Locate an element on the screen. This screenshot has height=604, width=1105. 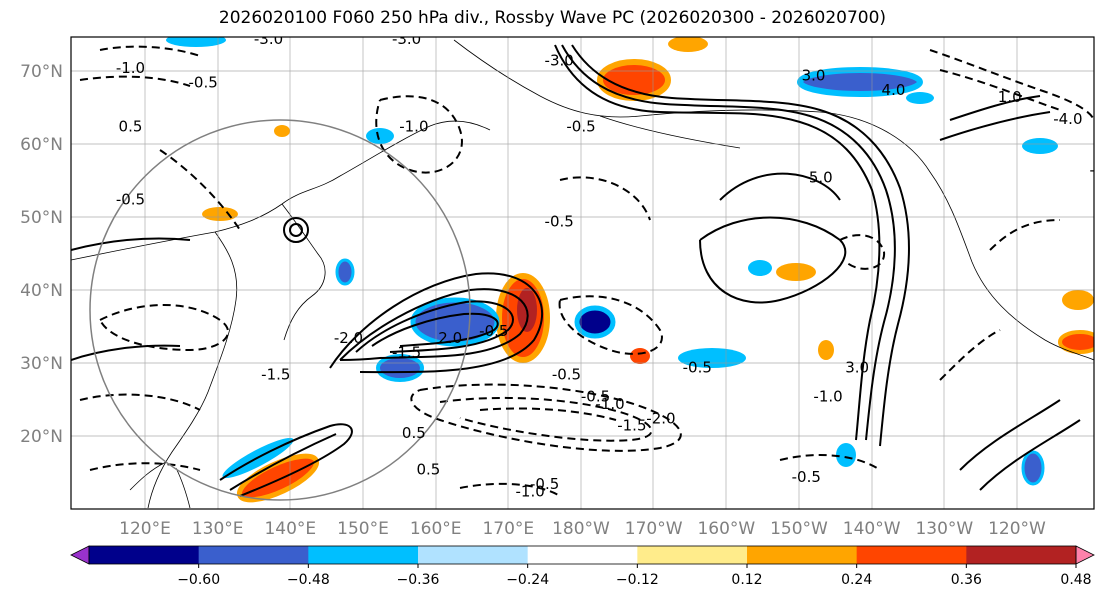
lon-tick-label: 150°E is located at coordinates (363, 529).